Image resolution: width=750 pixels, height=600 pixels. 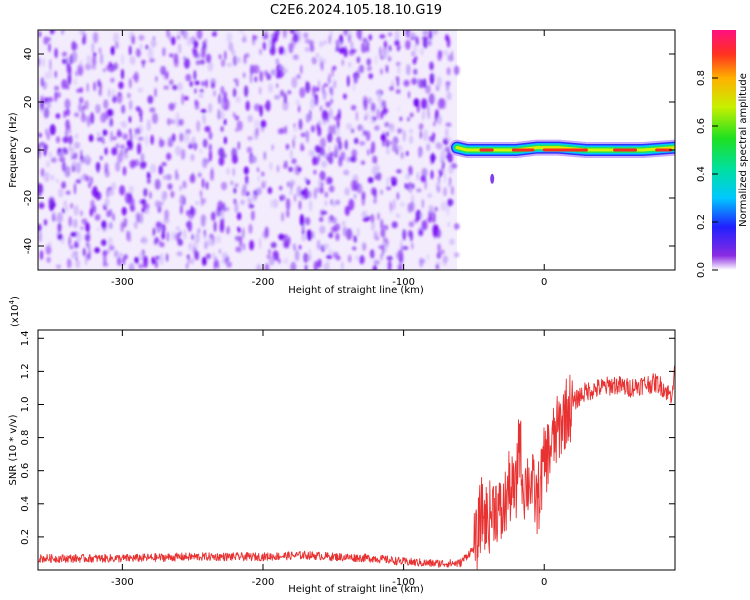 What do you see at coordinates (724, 150) in the screenshot?
I see `colorbar-gradient` at bounding box center [724, 150].